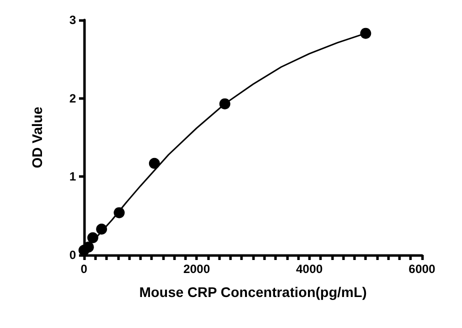 The height and width of the screenshot is (328, 462). Describe the element at coordinates (72, 177) in the screenshot. I see `y-tick-label: 1` at that location.